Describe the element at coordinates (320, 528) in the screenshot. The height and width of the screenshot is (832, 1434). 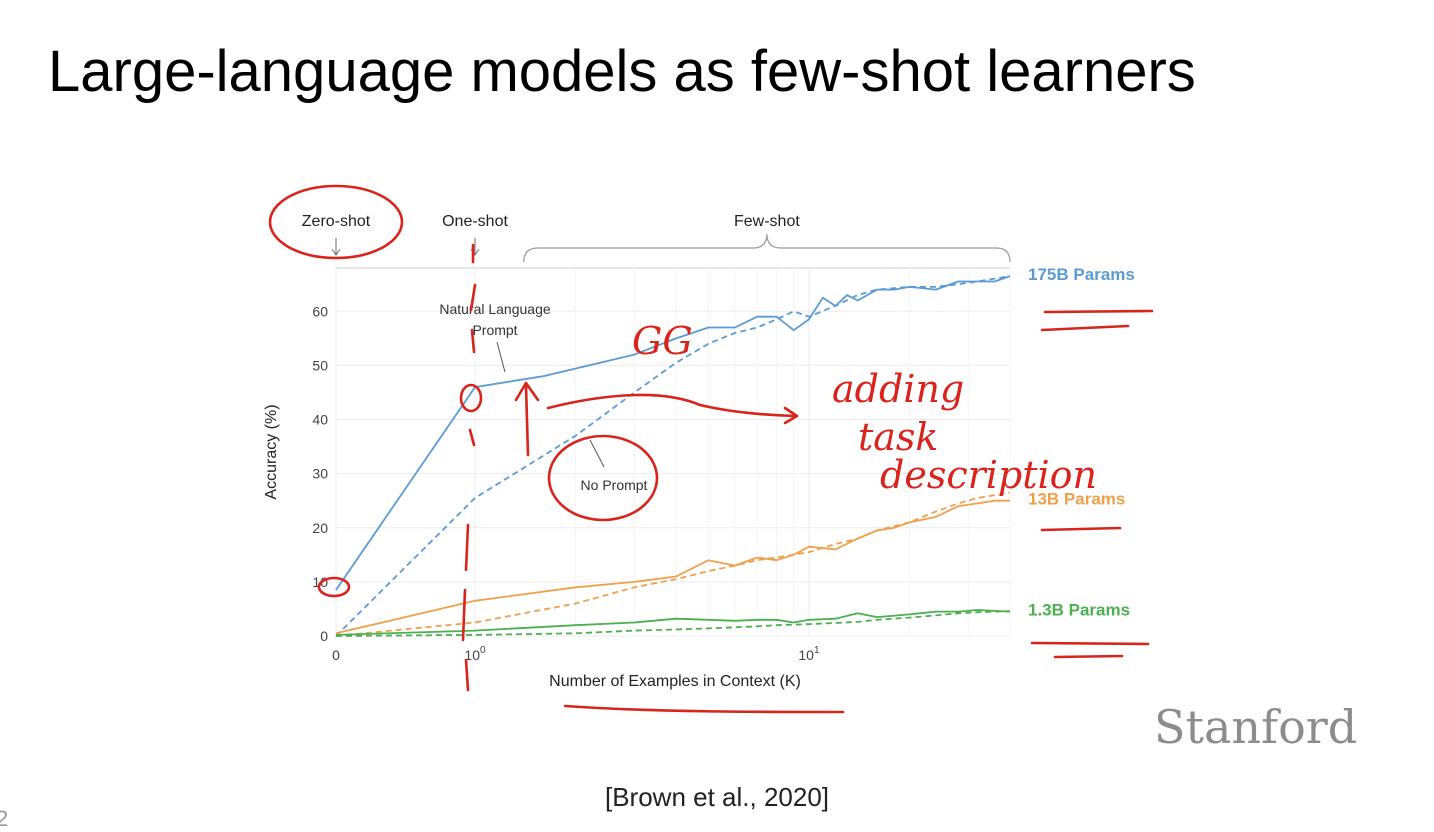
I see `y-tick-label: 20` at that location.